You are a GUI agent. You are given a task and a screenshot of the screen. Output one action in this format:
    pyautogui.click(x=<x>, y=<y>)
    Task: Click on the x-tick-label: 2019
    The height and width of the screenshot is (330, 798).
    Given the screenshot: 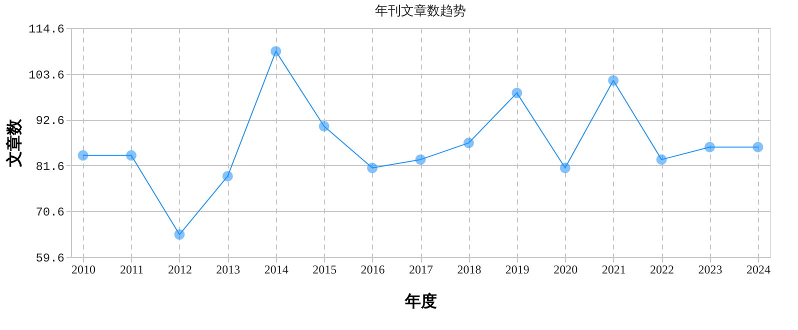 What is the action you would take?
    pyautogui.click(x=517, y=269)
    